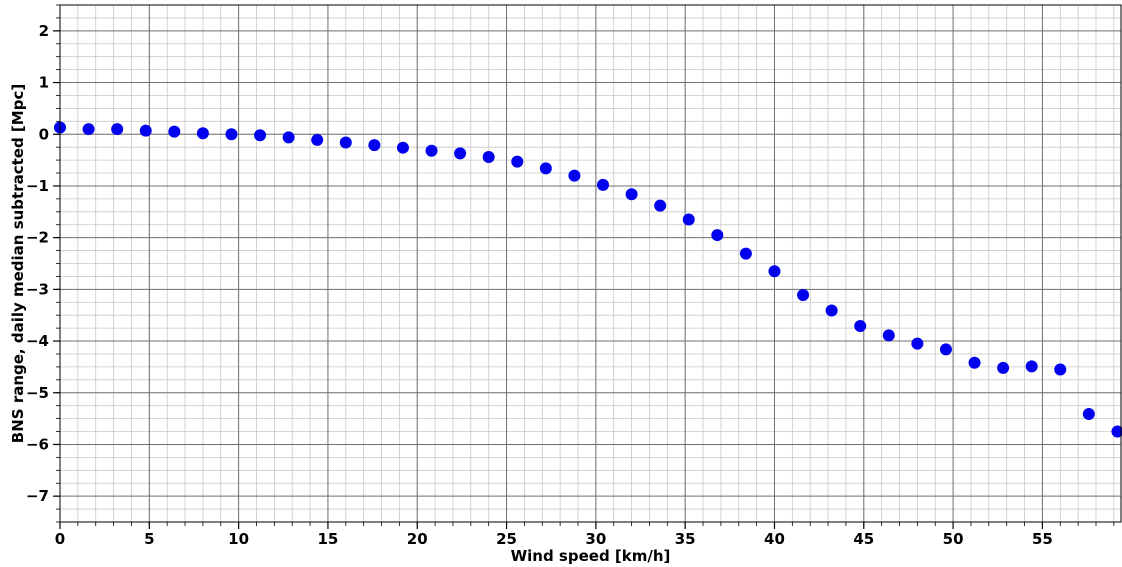  What do you see at coordinates (238, 539) in the screenshot?
I see `x-tick-label: 10` at bounding box center [238, 539].